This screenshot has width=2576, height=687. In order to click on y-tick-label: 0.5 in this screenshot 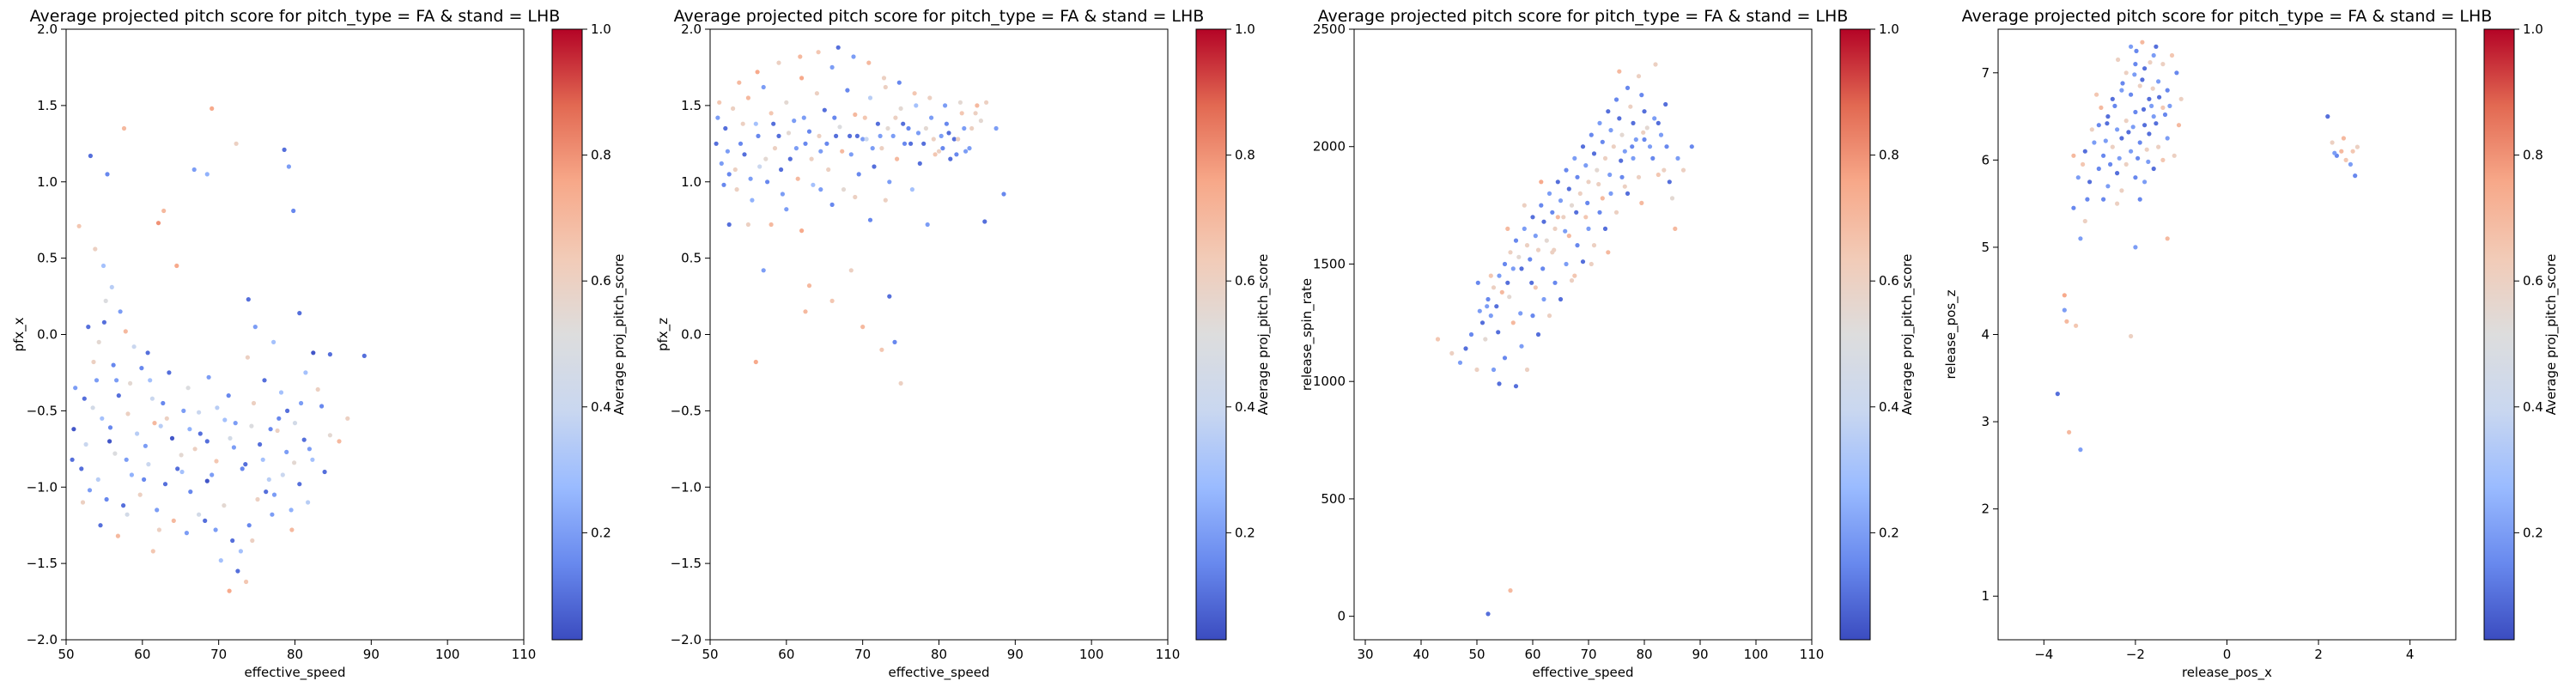, I will do `click(48, 258)`.